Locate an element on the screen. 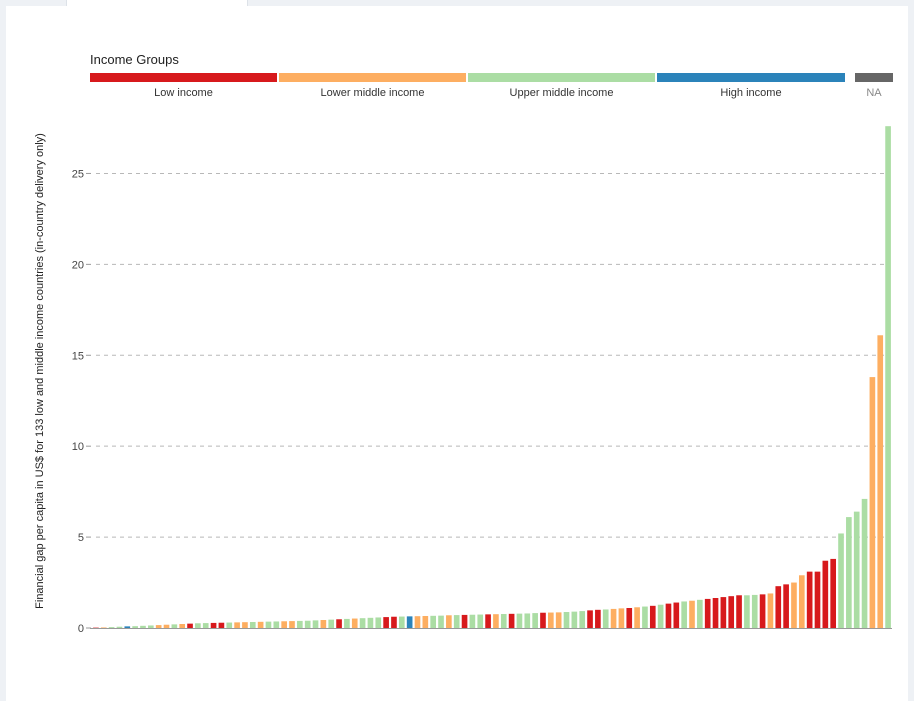  legend-bar-high-income is located at coordinates (751, 77).